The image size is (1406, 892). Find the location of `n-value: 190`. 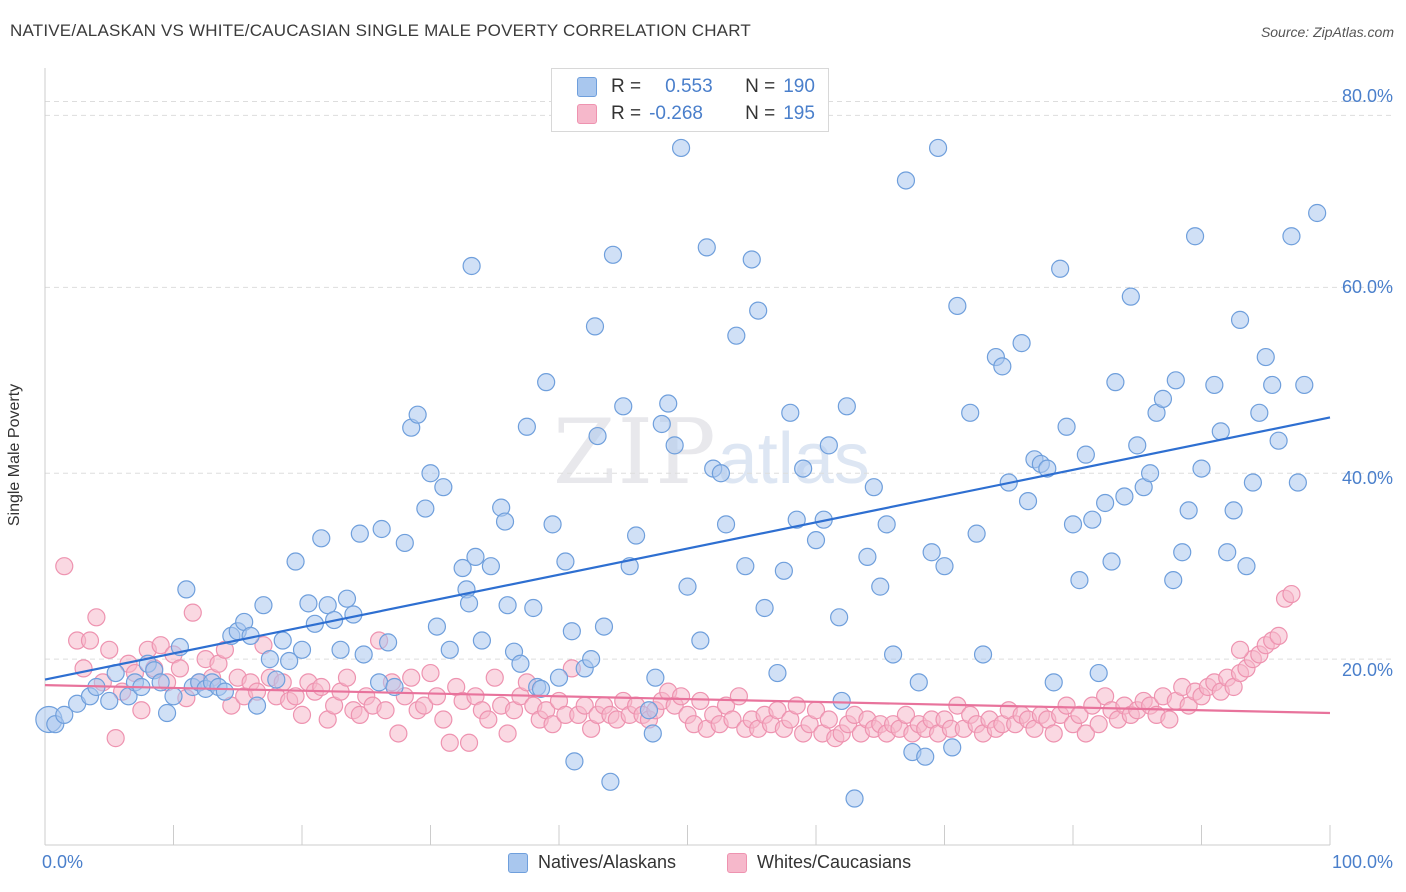

n-value: 190 is located at coordinates (799, 86).